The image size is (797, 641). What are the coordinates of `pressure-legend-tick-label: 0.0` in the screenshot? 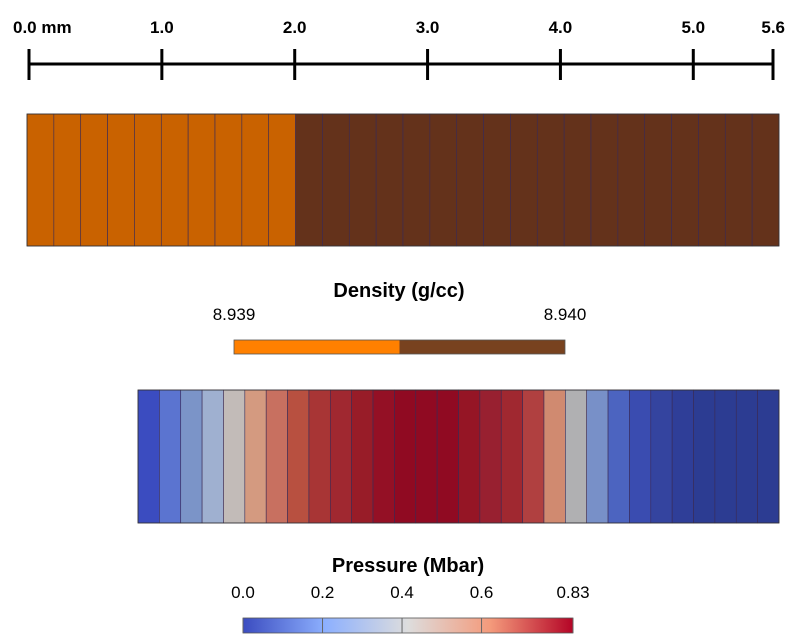 It's located at (243, 592).